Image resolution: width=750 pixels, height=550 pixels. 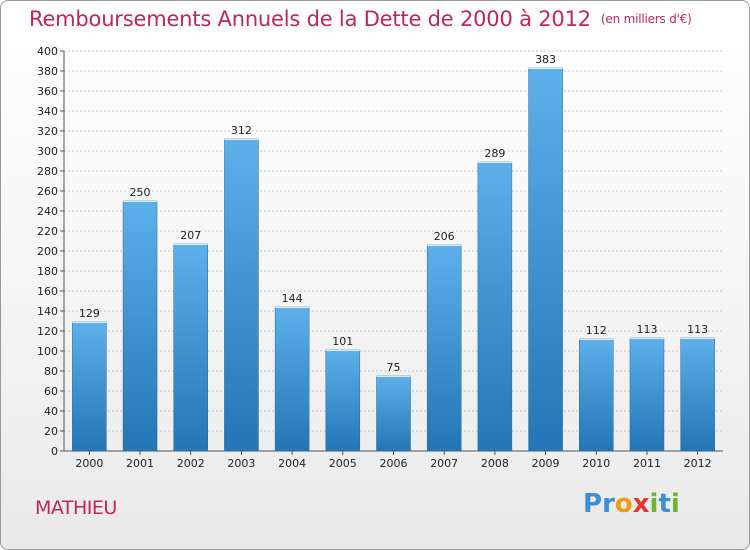 What do you see at coordinates (89, 463) in the screenshot?
I see `x-tick-label: 2000` at bounding box center [89, 463].